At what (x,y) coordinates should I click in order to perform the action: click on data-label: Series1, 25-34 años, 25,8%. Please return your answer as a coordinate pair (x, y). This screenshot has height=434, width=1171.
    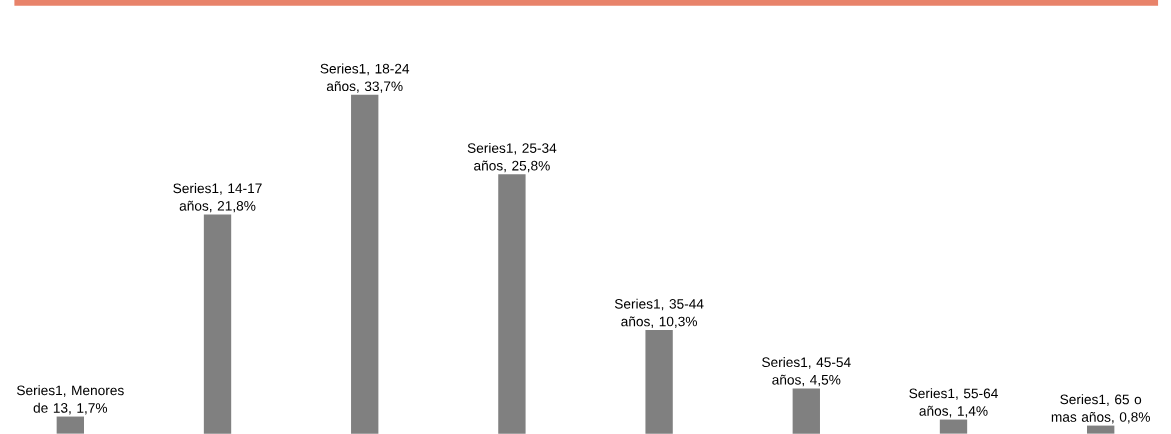
    Looking at the image, I should click on (512, 158).